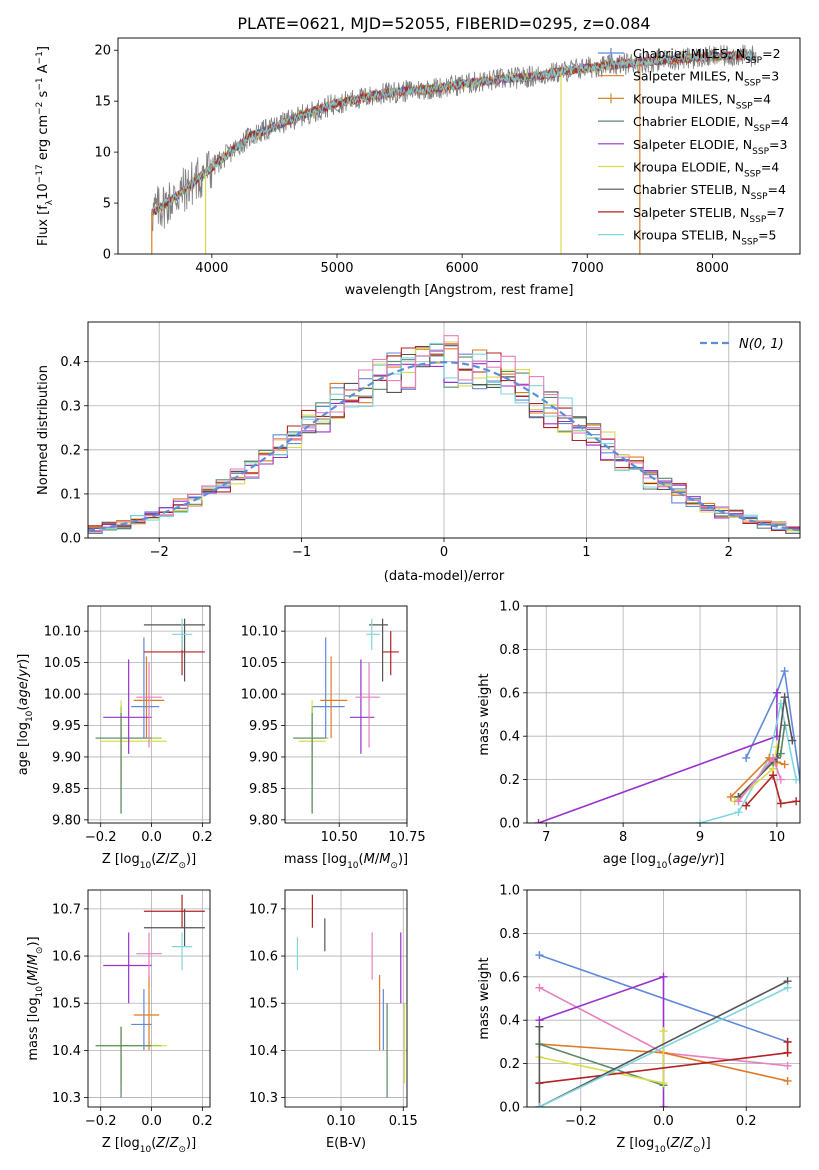  Describe the element at coordinates (211, 268) in the screenshot. I see `x-tick-label: 4000` at that location.